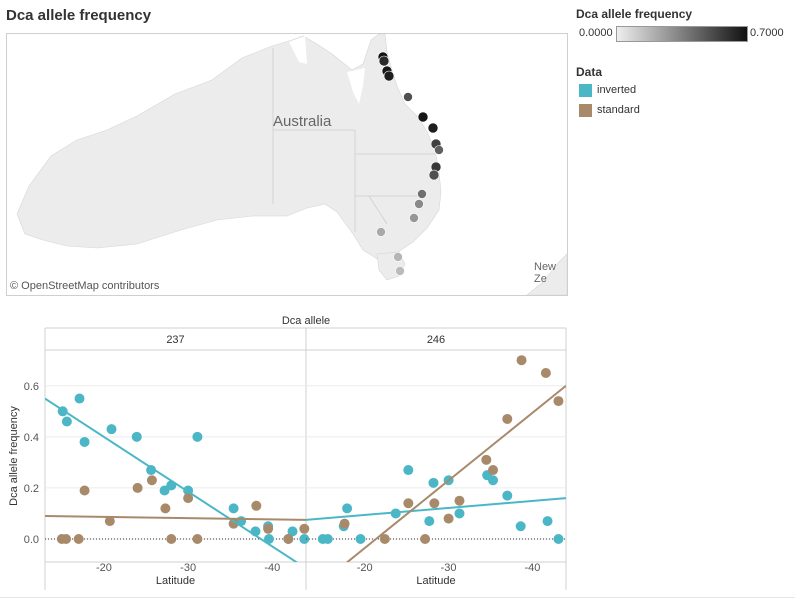  Describe the element at coordinates (436, 340) in the screenshot. I see `panel-header-246: 246` at that location.